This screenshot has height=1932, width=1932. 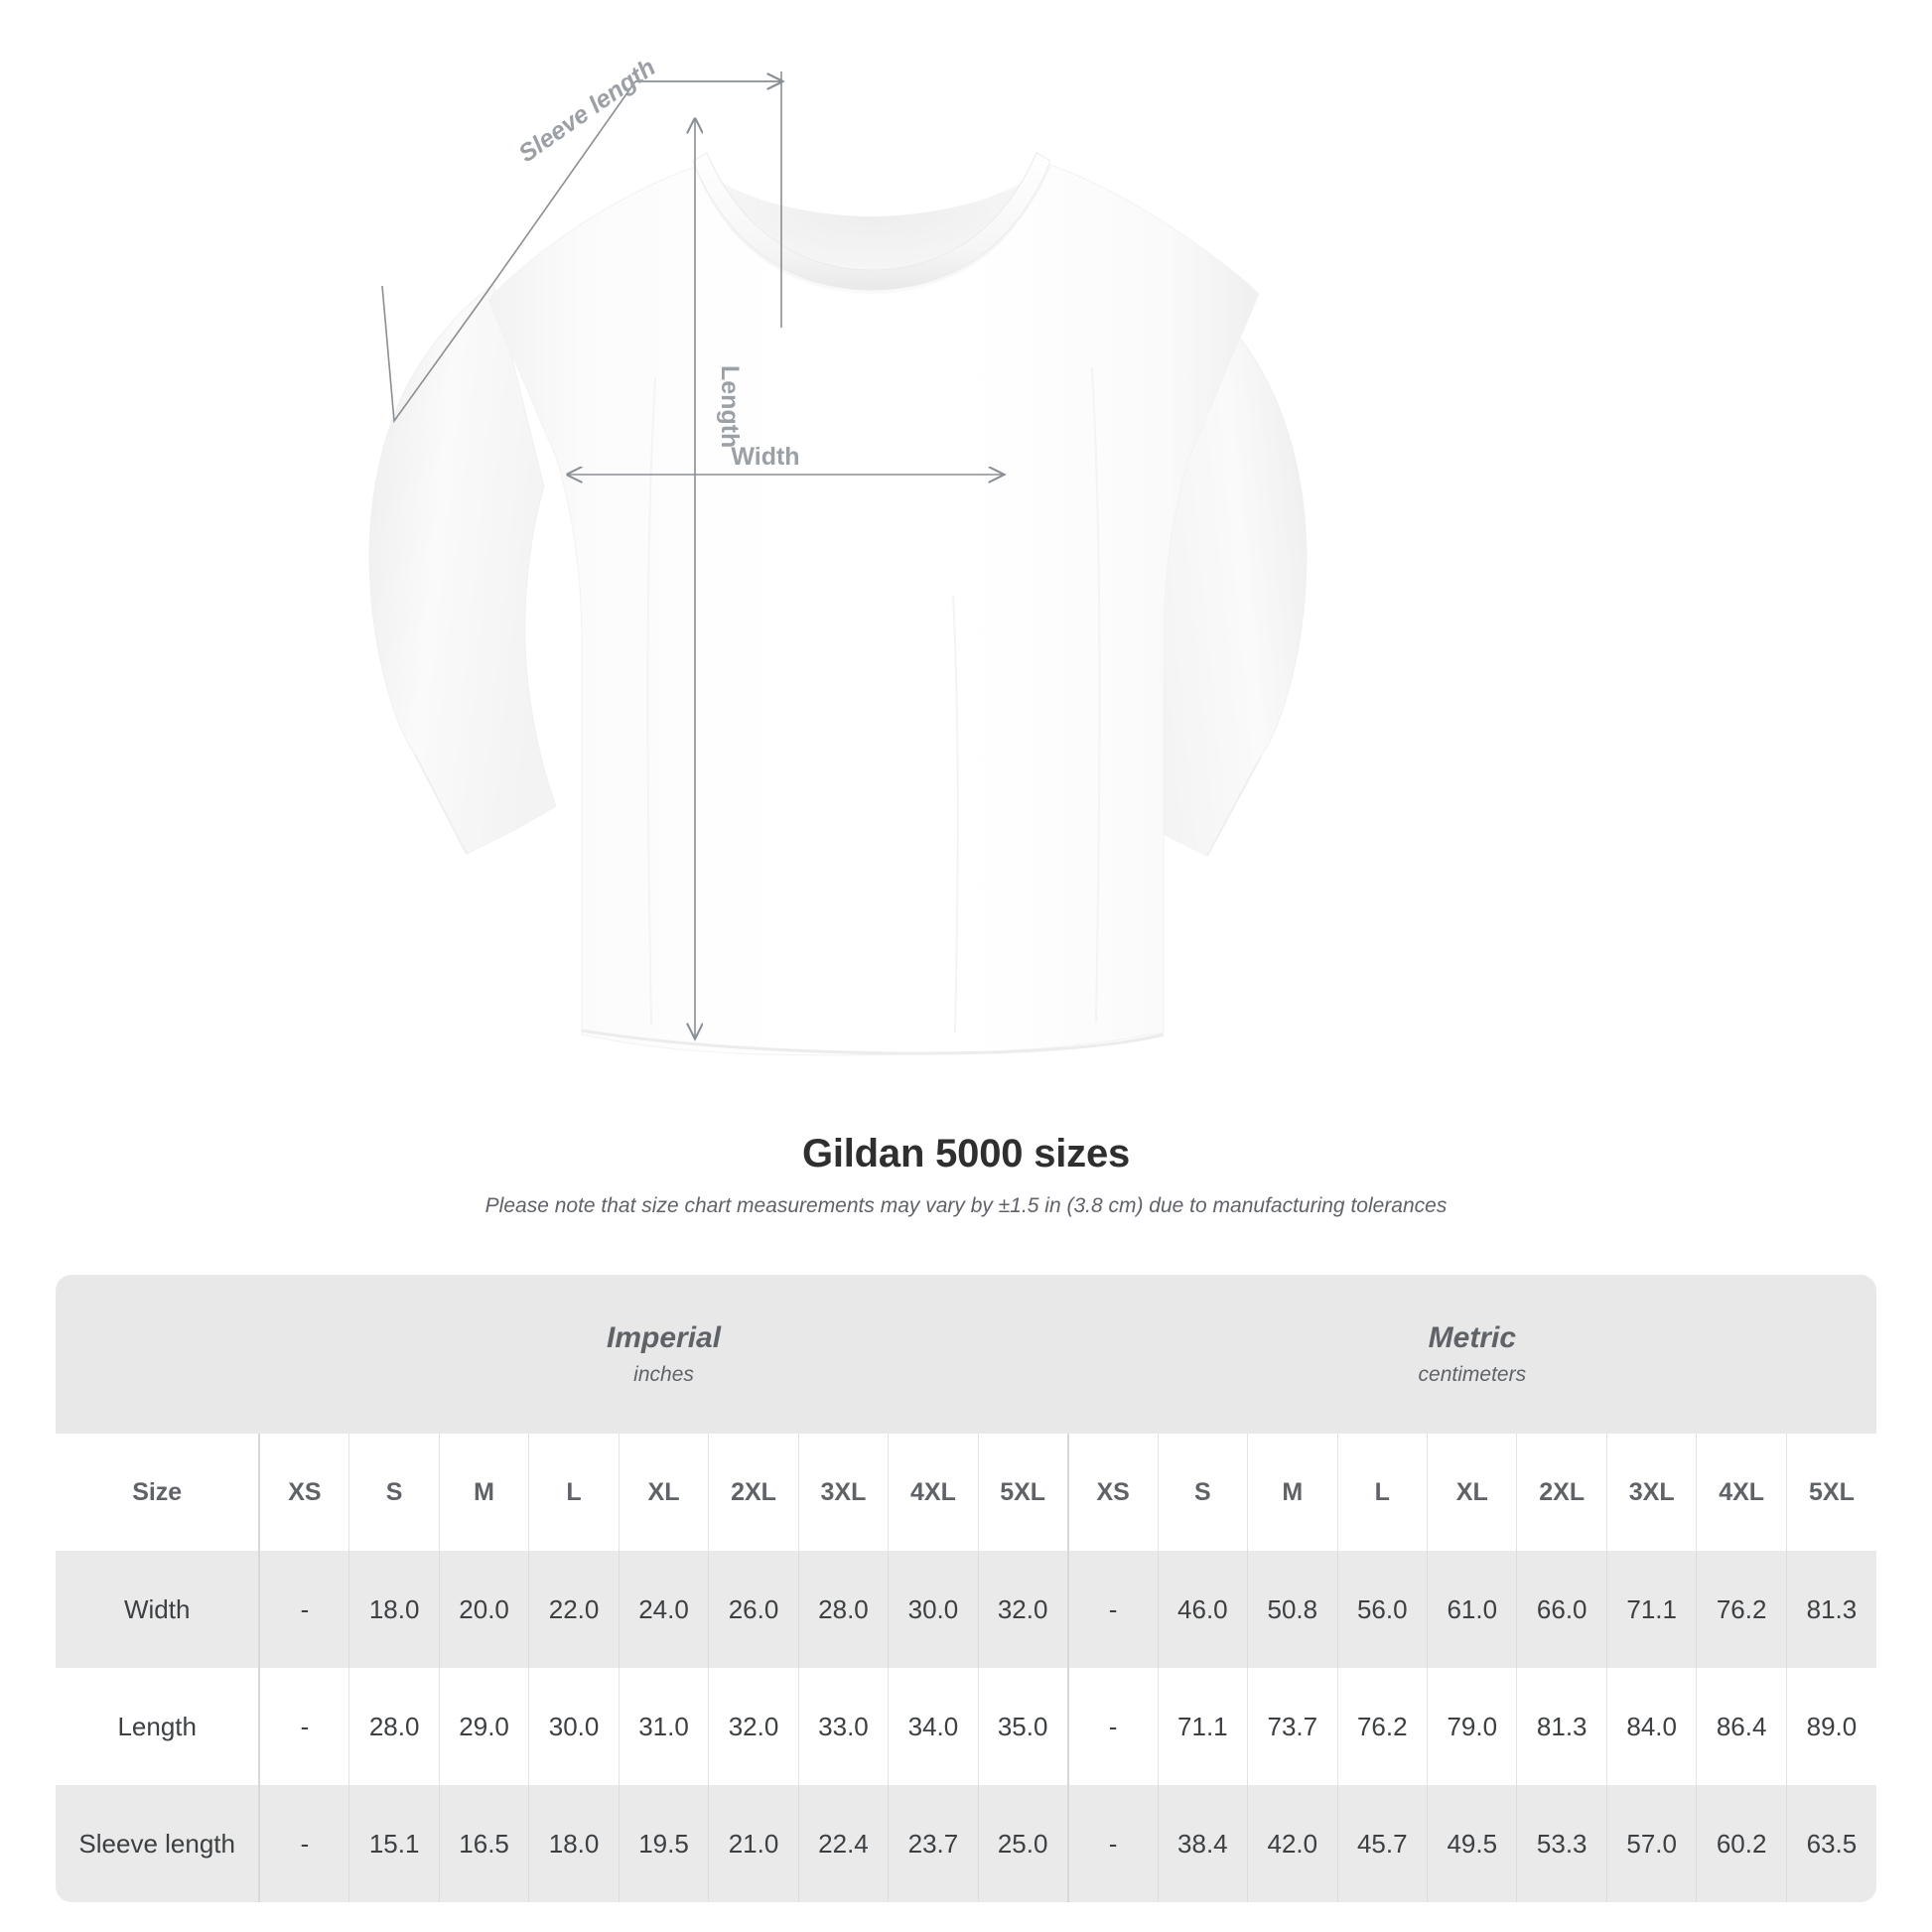 What do you see at coordinates (1831, 1610) in the screenshot?
I see `cell-metric-5xl: 81.3` at bounding box center [1831, 1610].